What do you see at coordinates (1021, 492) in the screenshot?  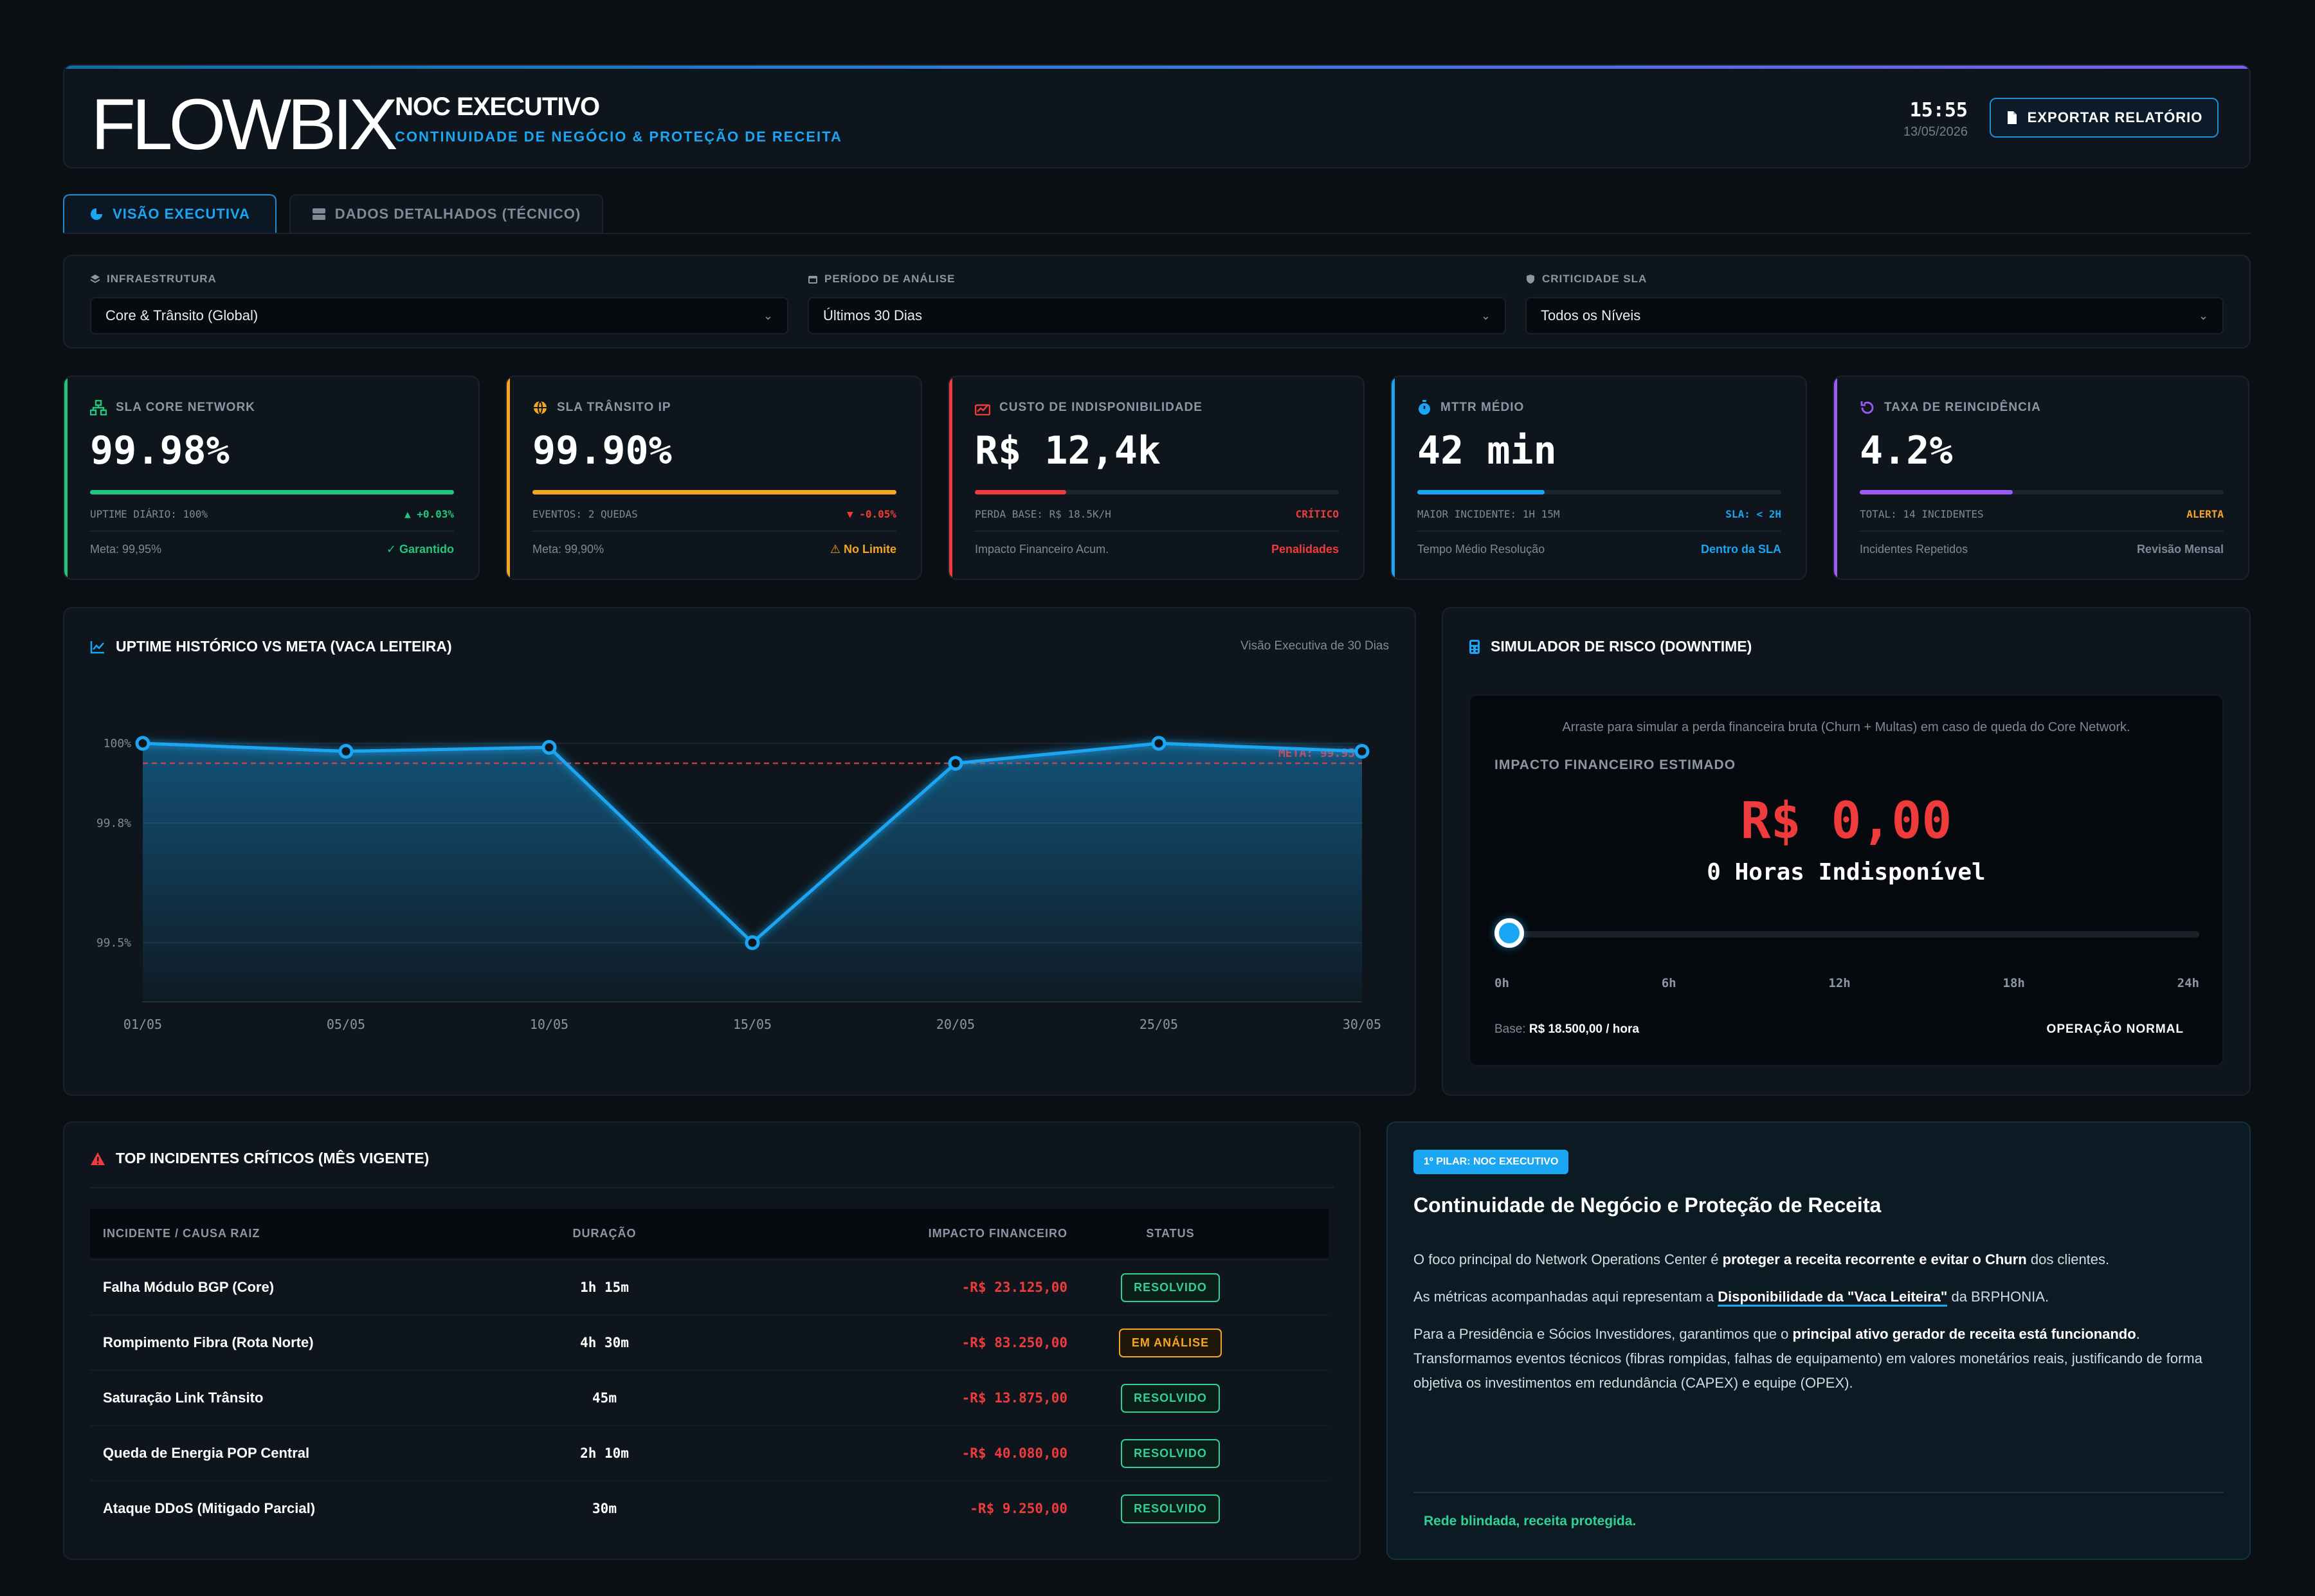 I see `kpi-progress-fill` at bounding box center [1021, 492].